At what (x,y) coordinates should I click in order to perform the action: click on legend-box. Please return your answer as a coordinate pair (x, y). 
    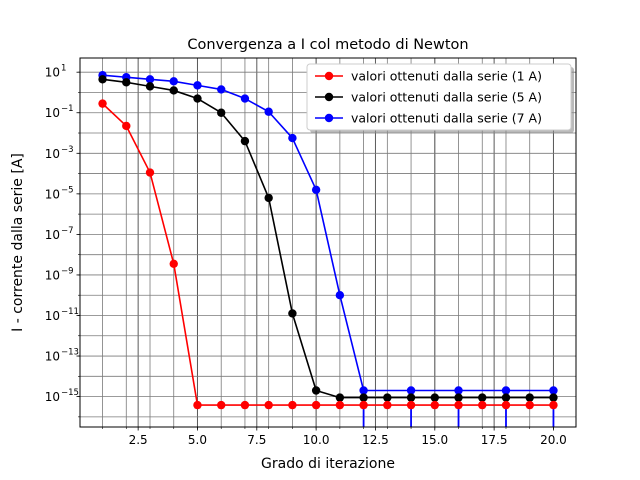
    Looking at the image, I should click on (439, 97).